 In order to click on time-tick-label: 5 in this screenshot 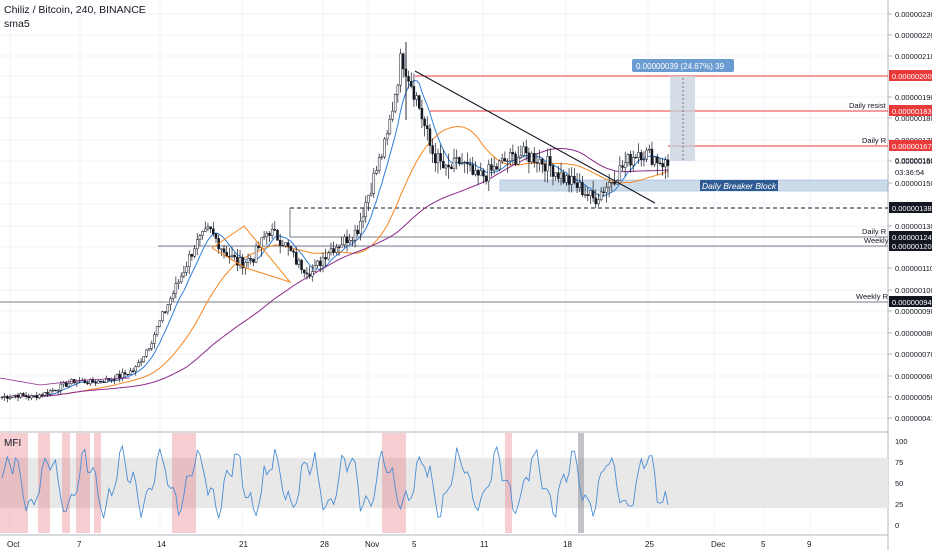, I will do `click(414, 544)`.